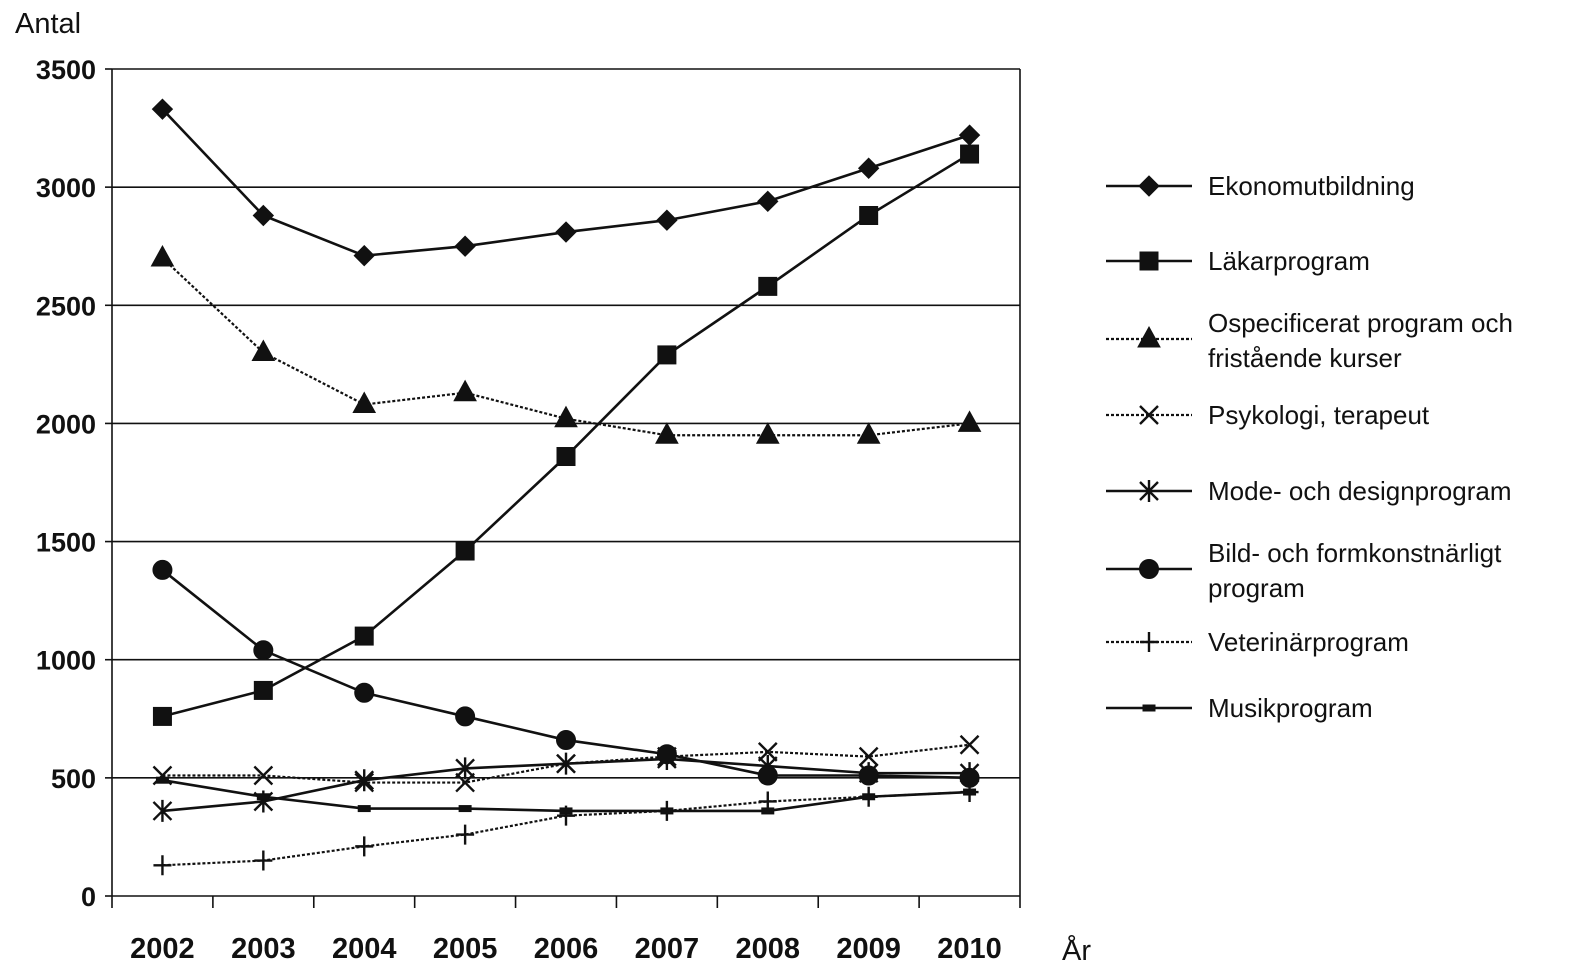  What do you see at coordinates (1360, 323) in the screenshot?
I see `legend-label: Ospecificerat program och` at bounding box center [1360, 323].